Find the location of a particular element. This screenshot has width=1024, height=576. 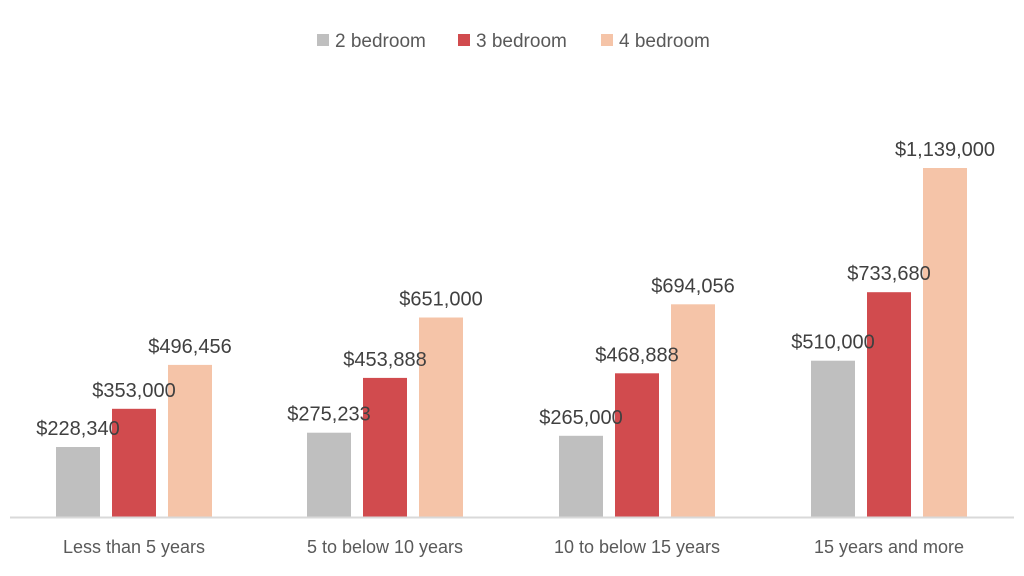

data-label-3-bedroom-4: $733,680 is located at coordinates (888, 274).